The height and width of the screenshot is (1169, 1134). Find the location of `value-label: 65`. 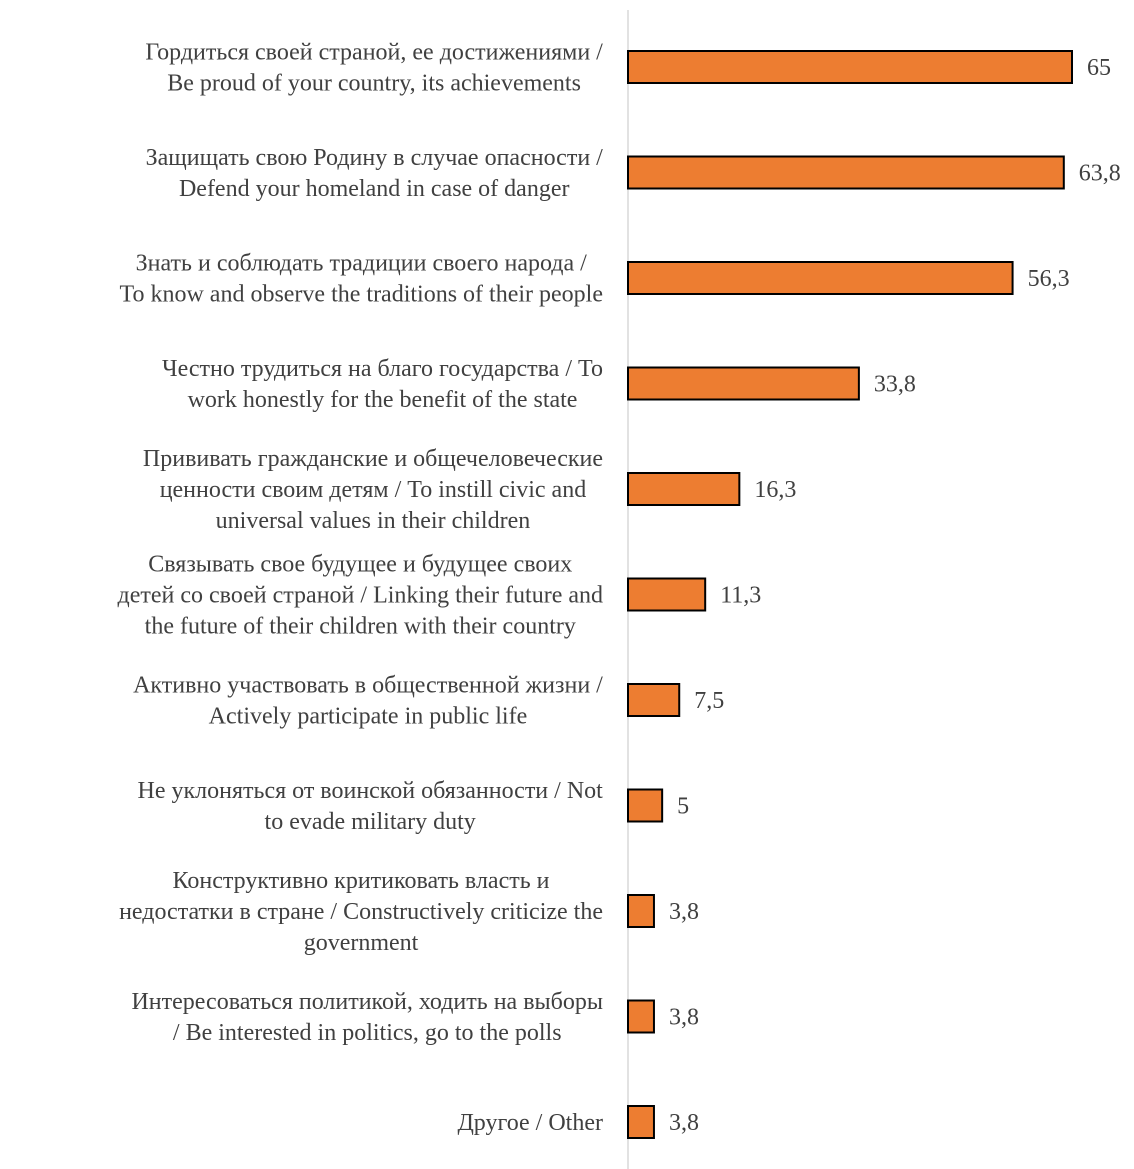

value-label: 65 is located at coordinates (1099, 68).